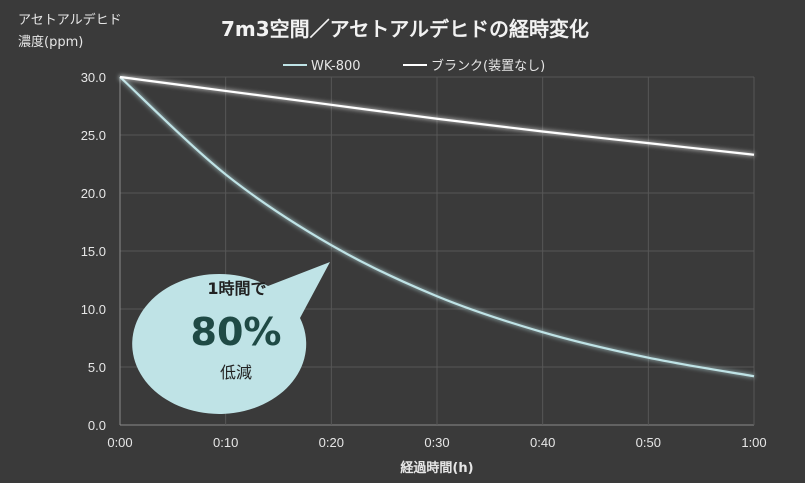  Describe the element at coordinates (97, 367) in the screenshot. I see `y-tick-label: 5.0` at that location.